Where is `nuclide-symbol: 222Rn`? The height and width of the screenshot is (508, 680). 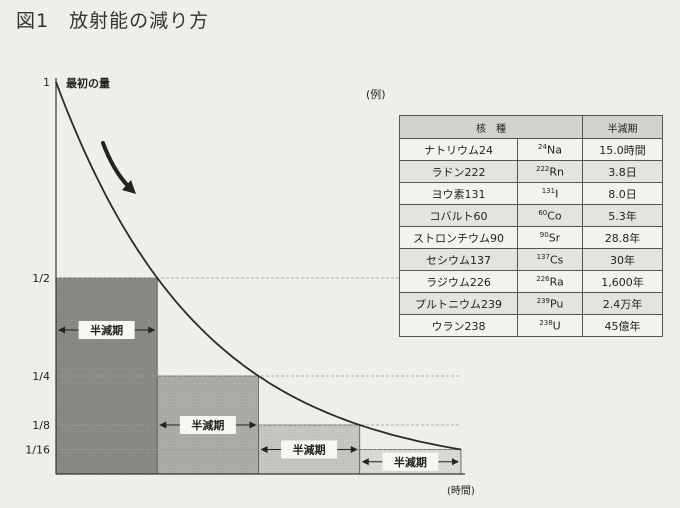 nuclide-symbol: 222Rn is located at coordinates (550, 171).